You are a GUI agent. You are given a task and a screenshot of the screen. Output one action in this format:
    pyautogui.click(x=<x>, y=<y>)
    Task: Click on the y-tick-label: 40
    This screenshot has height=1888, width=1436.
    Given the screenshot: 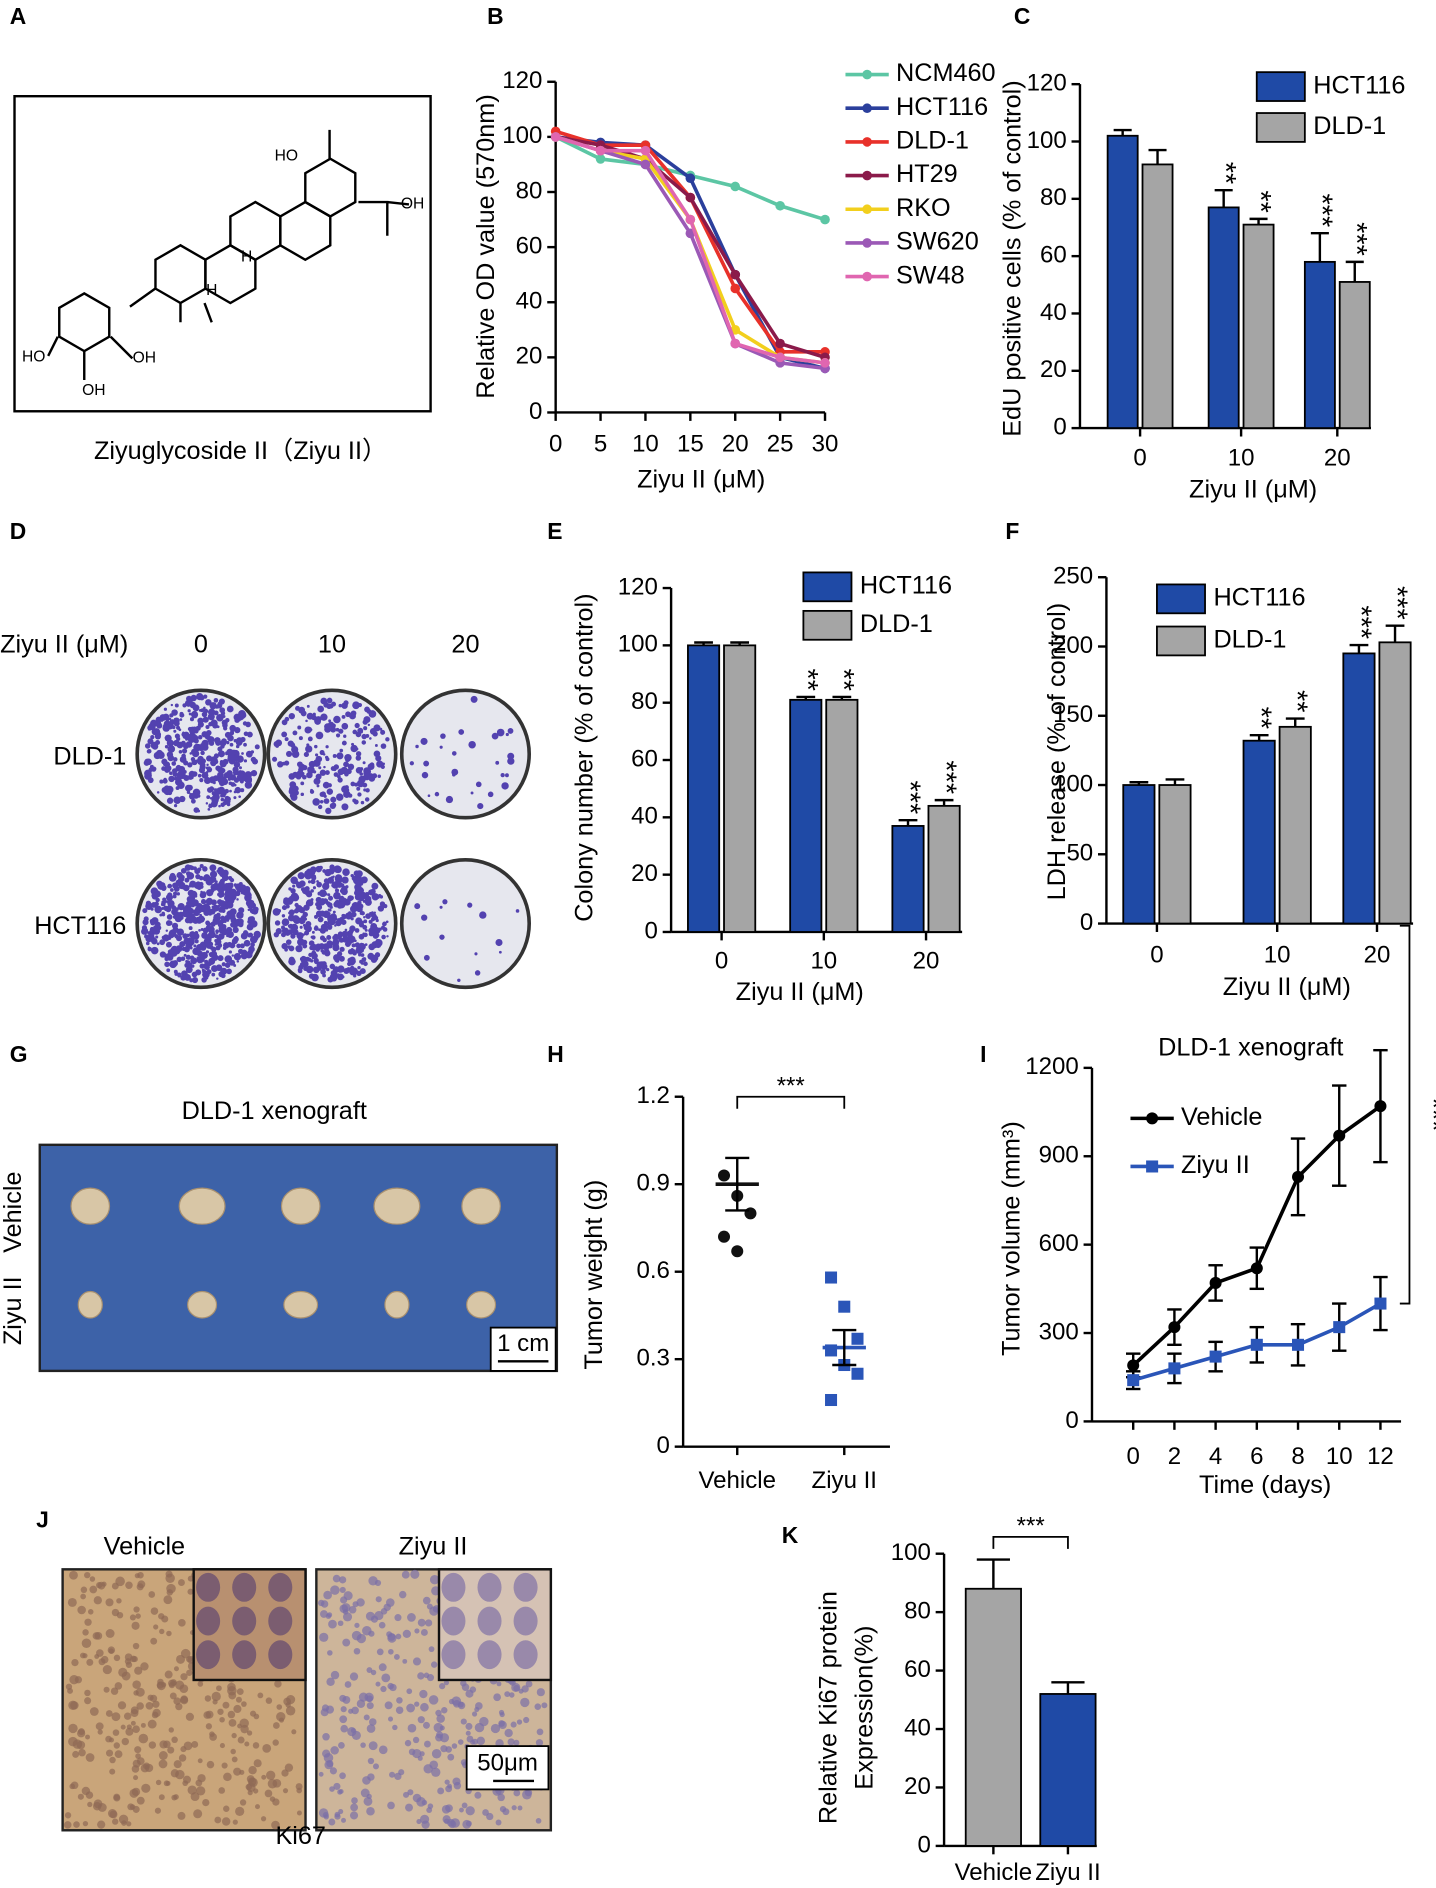 What is the action you would take?
    pyautogui.click(x=644, y=816)
    